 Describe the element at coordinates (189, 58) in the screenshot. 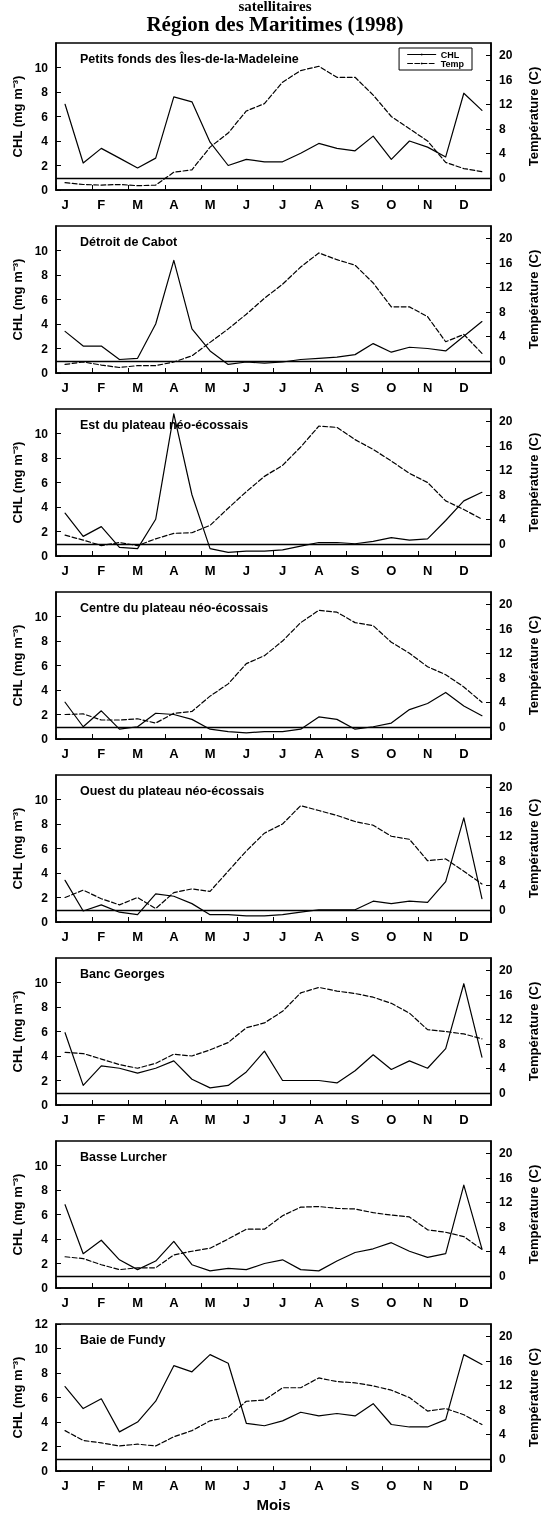

I see `text: Petits fonds des Îles-de-la-Madeleine` at that location.